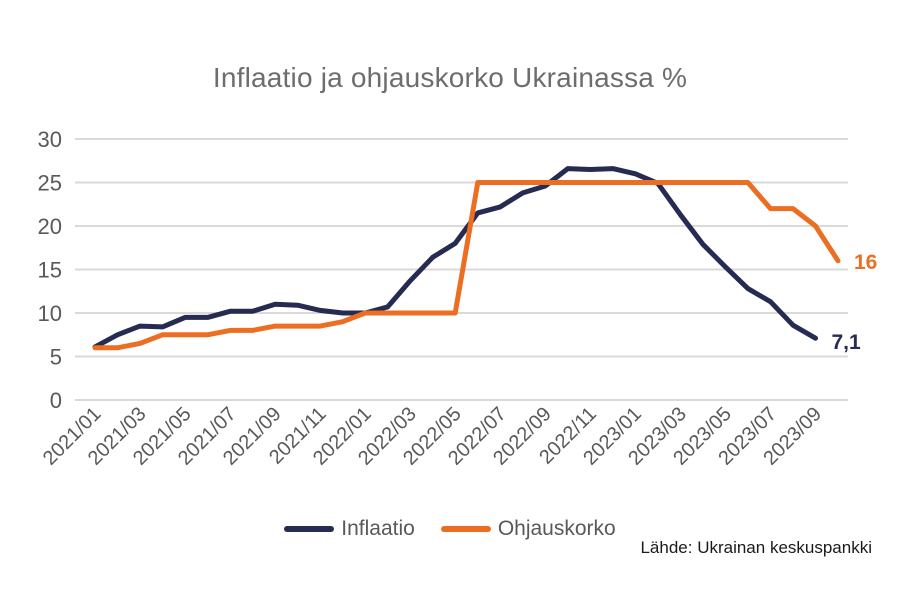  Describe the element at coordinates (865, 262) in the screenshot. I see `ohjauskorko-end-value-label: 16` at that location.